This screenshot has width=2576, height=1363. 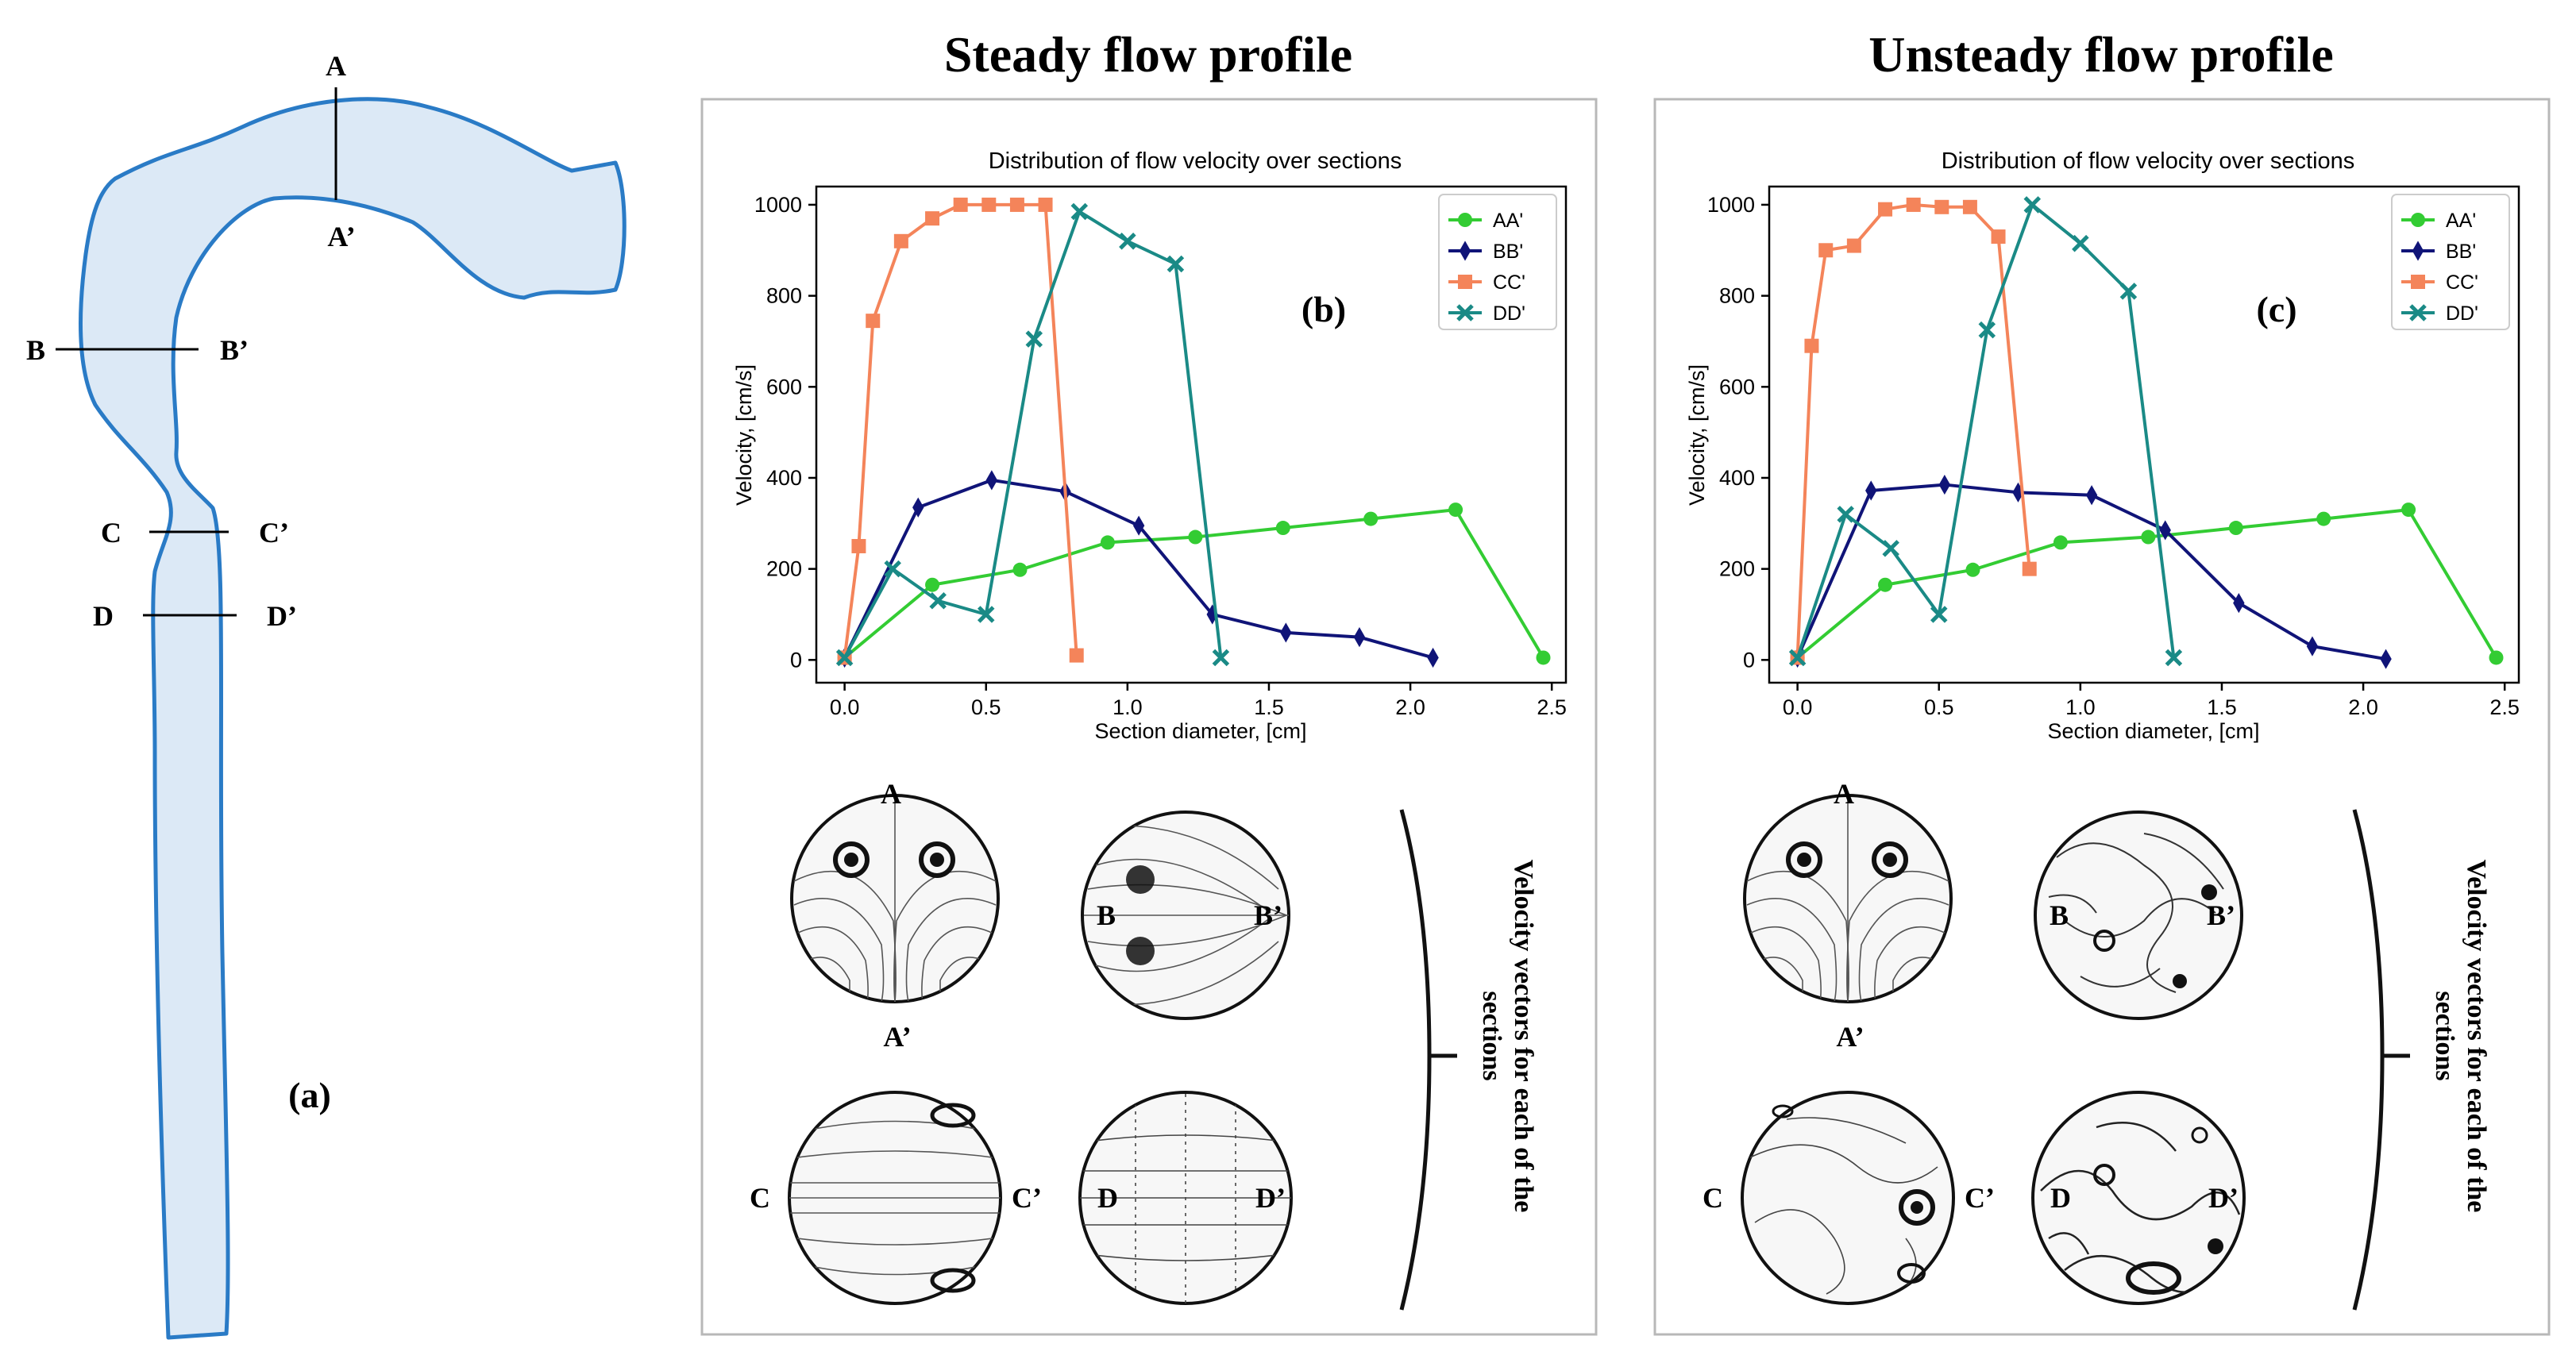 What do you see at coordinates (760, 1198) in the screenshot?
I see `steady-vector-label-c: C` at bounding box center [760, 1198].